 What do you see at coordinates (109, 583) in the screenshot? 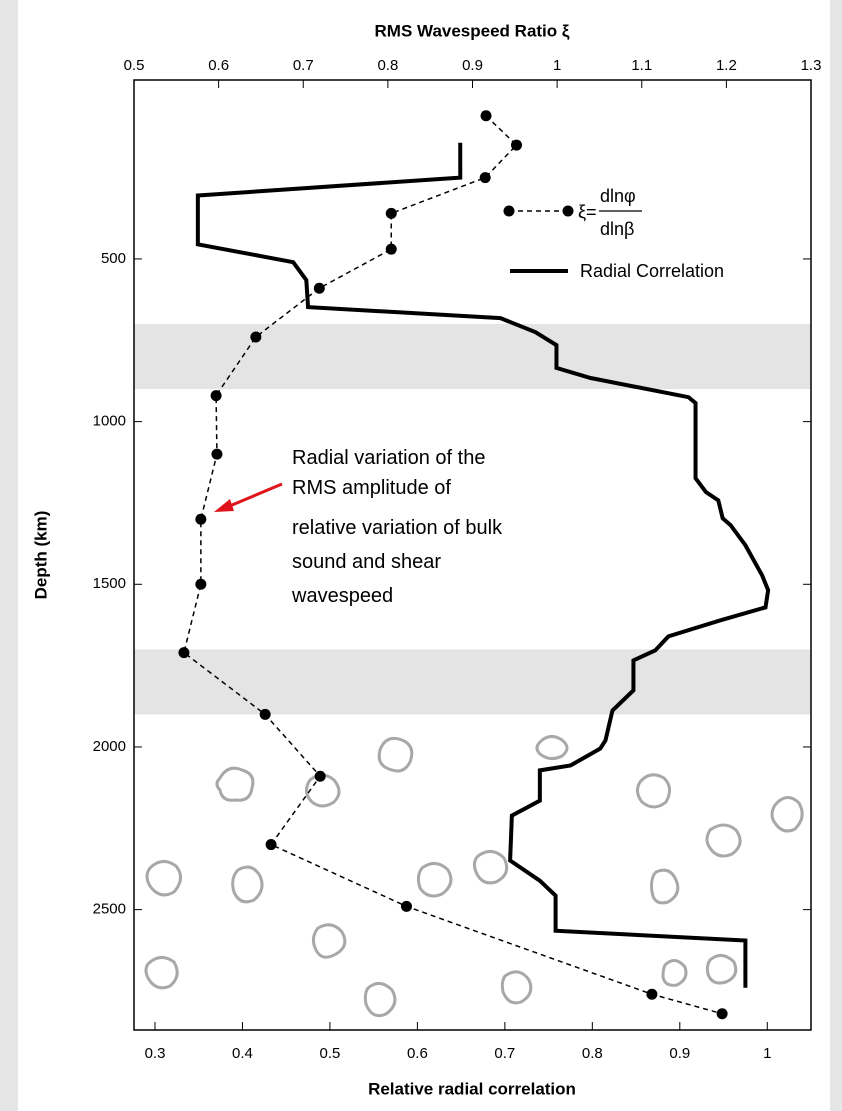
I see `y-tick-label: 1500` at bounding box center [109, 583].